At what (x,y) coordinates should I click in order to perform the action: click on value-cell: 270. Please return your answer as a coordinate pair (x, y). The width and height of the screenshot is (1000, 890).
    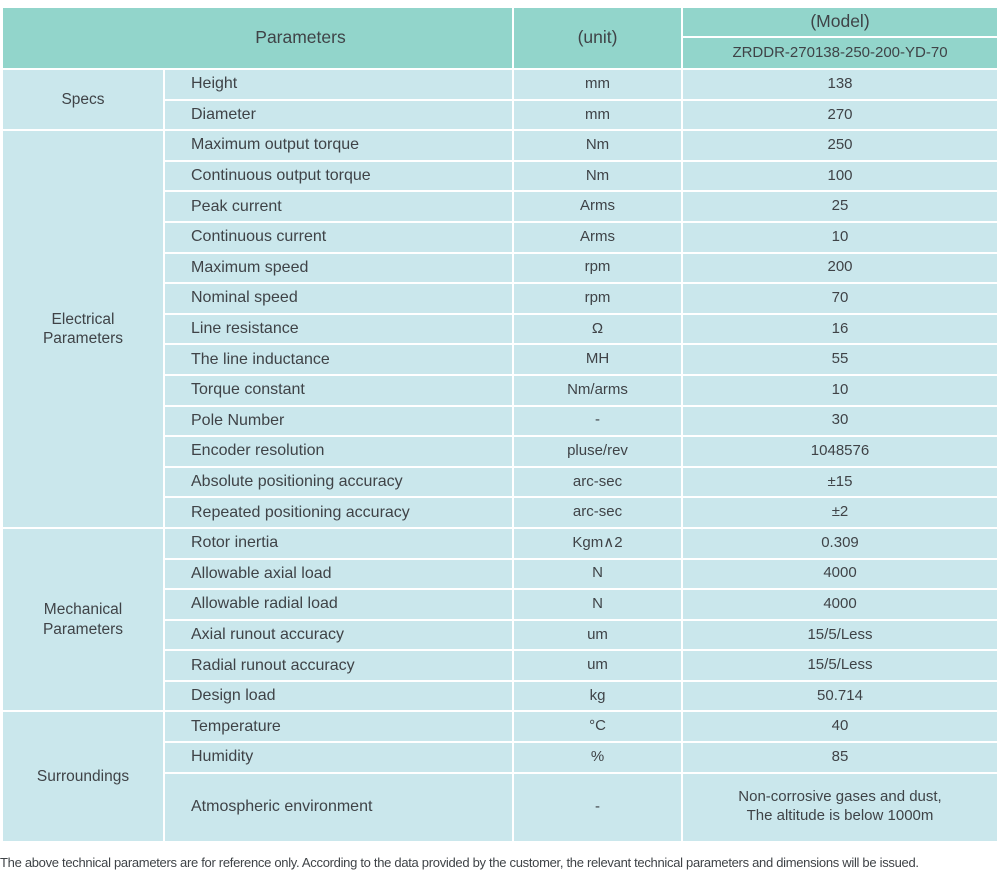
    Looking at the image, I should click on (840, 115).